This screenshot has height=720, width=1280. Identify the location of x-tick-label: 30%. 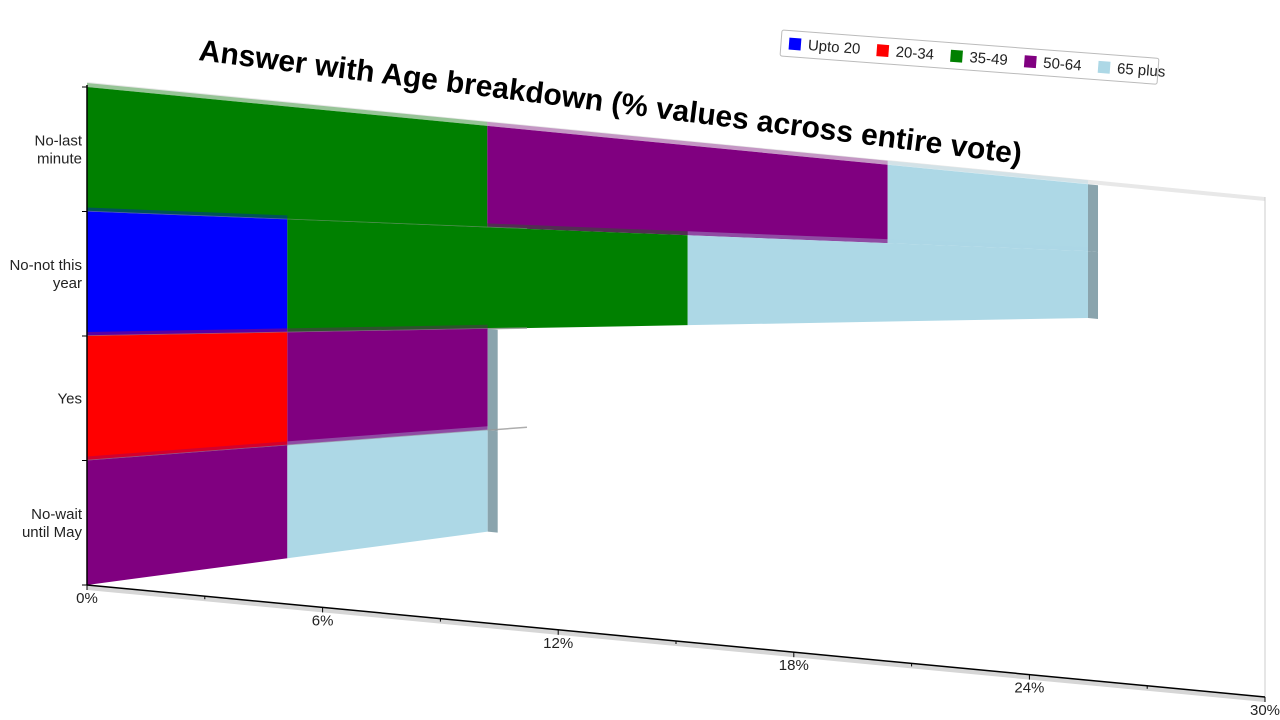
(1265, 710).